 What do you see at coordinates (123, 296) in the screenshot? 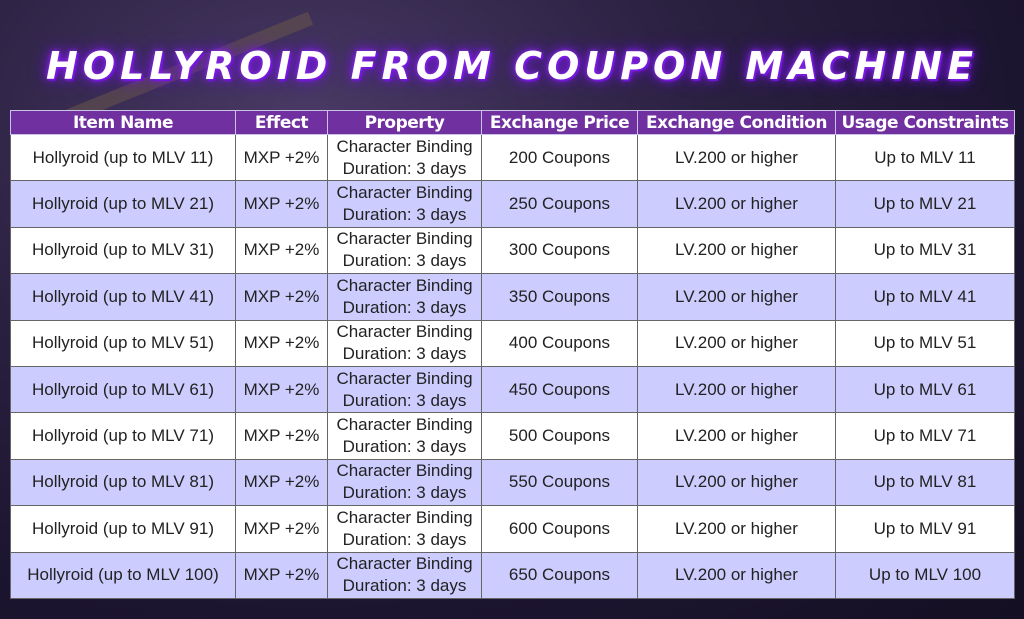
I see `cell-text: Hollyroid (up to MLV 41)` at bounding box center [123, 296].